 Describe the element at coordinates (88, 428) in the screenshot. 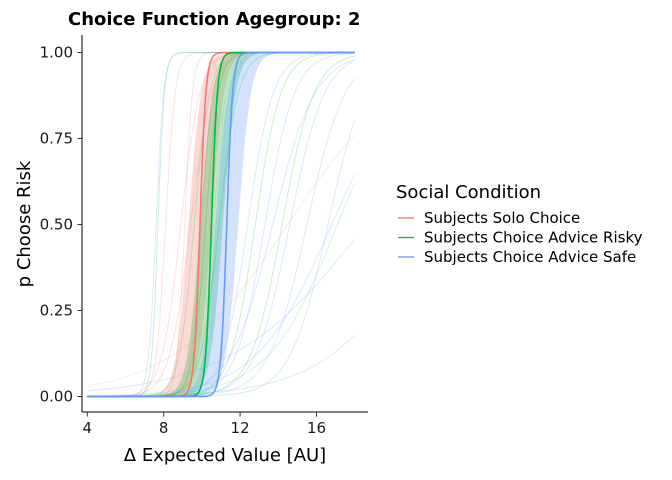

I see `x-tick-label: 4` at that location.